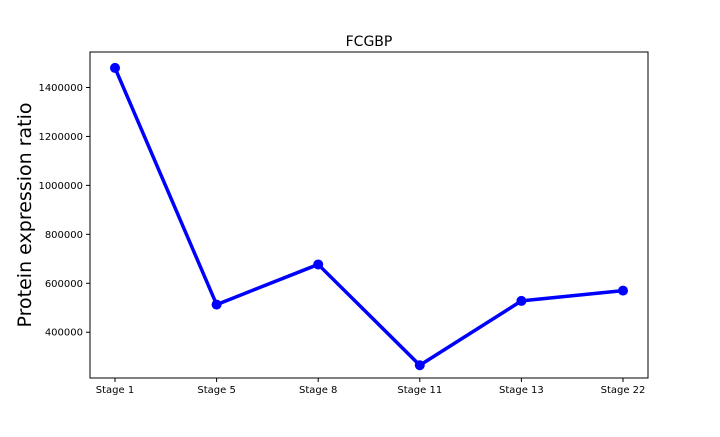 The image size is (720, 437). What do you see at coordinates (25, 215) in the screenshot?
I see `y-axis-label: Protein expression ratio` at bounding box center [25, 215].